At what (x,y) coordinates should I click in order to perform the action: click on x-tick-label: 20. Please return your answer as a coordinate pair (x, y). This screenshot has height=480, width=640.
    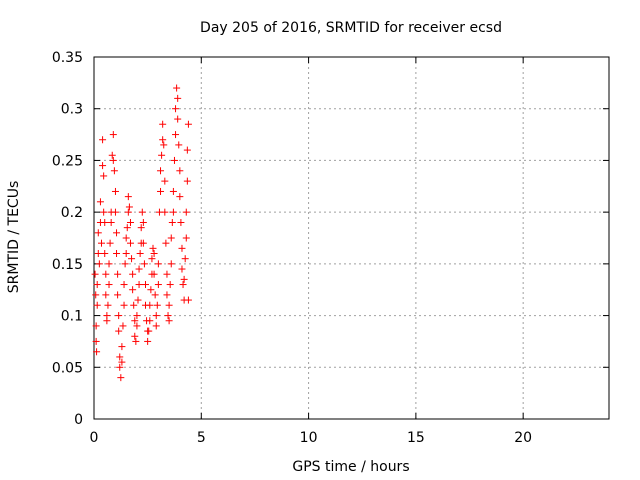
    Looking at the image, I should click on (523, 438).